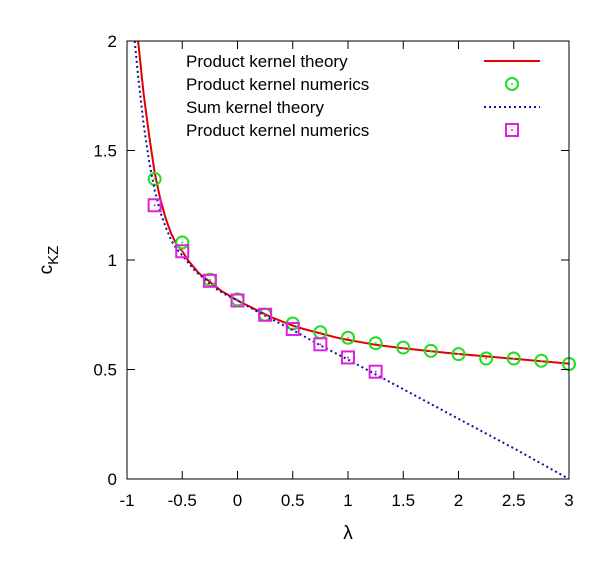  I want to click on x-tick-label: 2, so click(458, 500).